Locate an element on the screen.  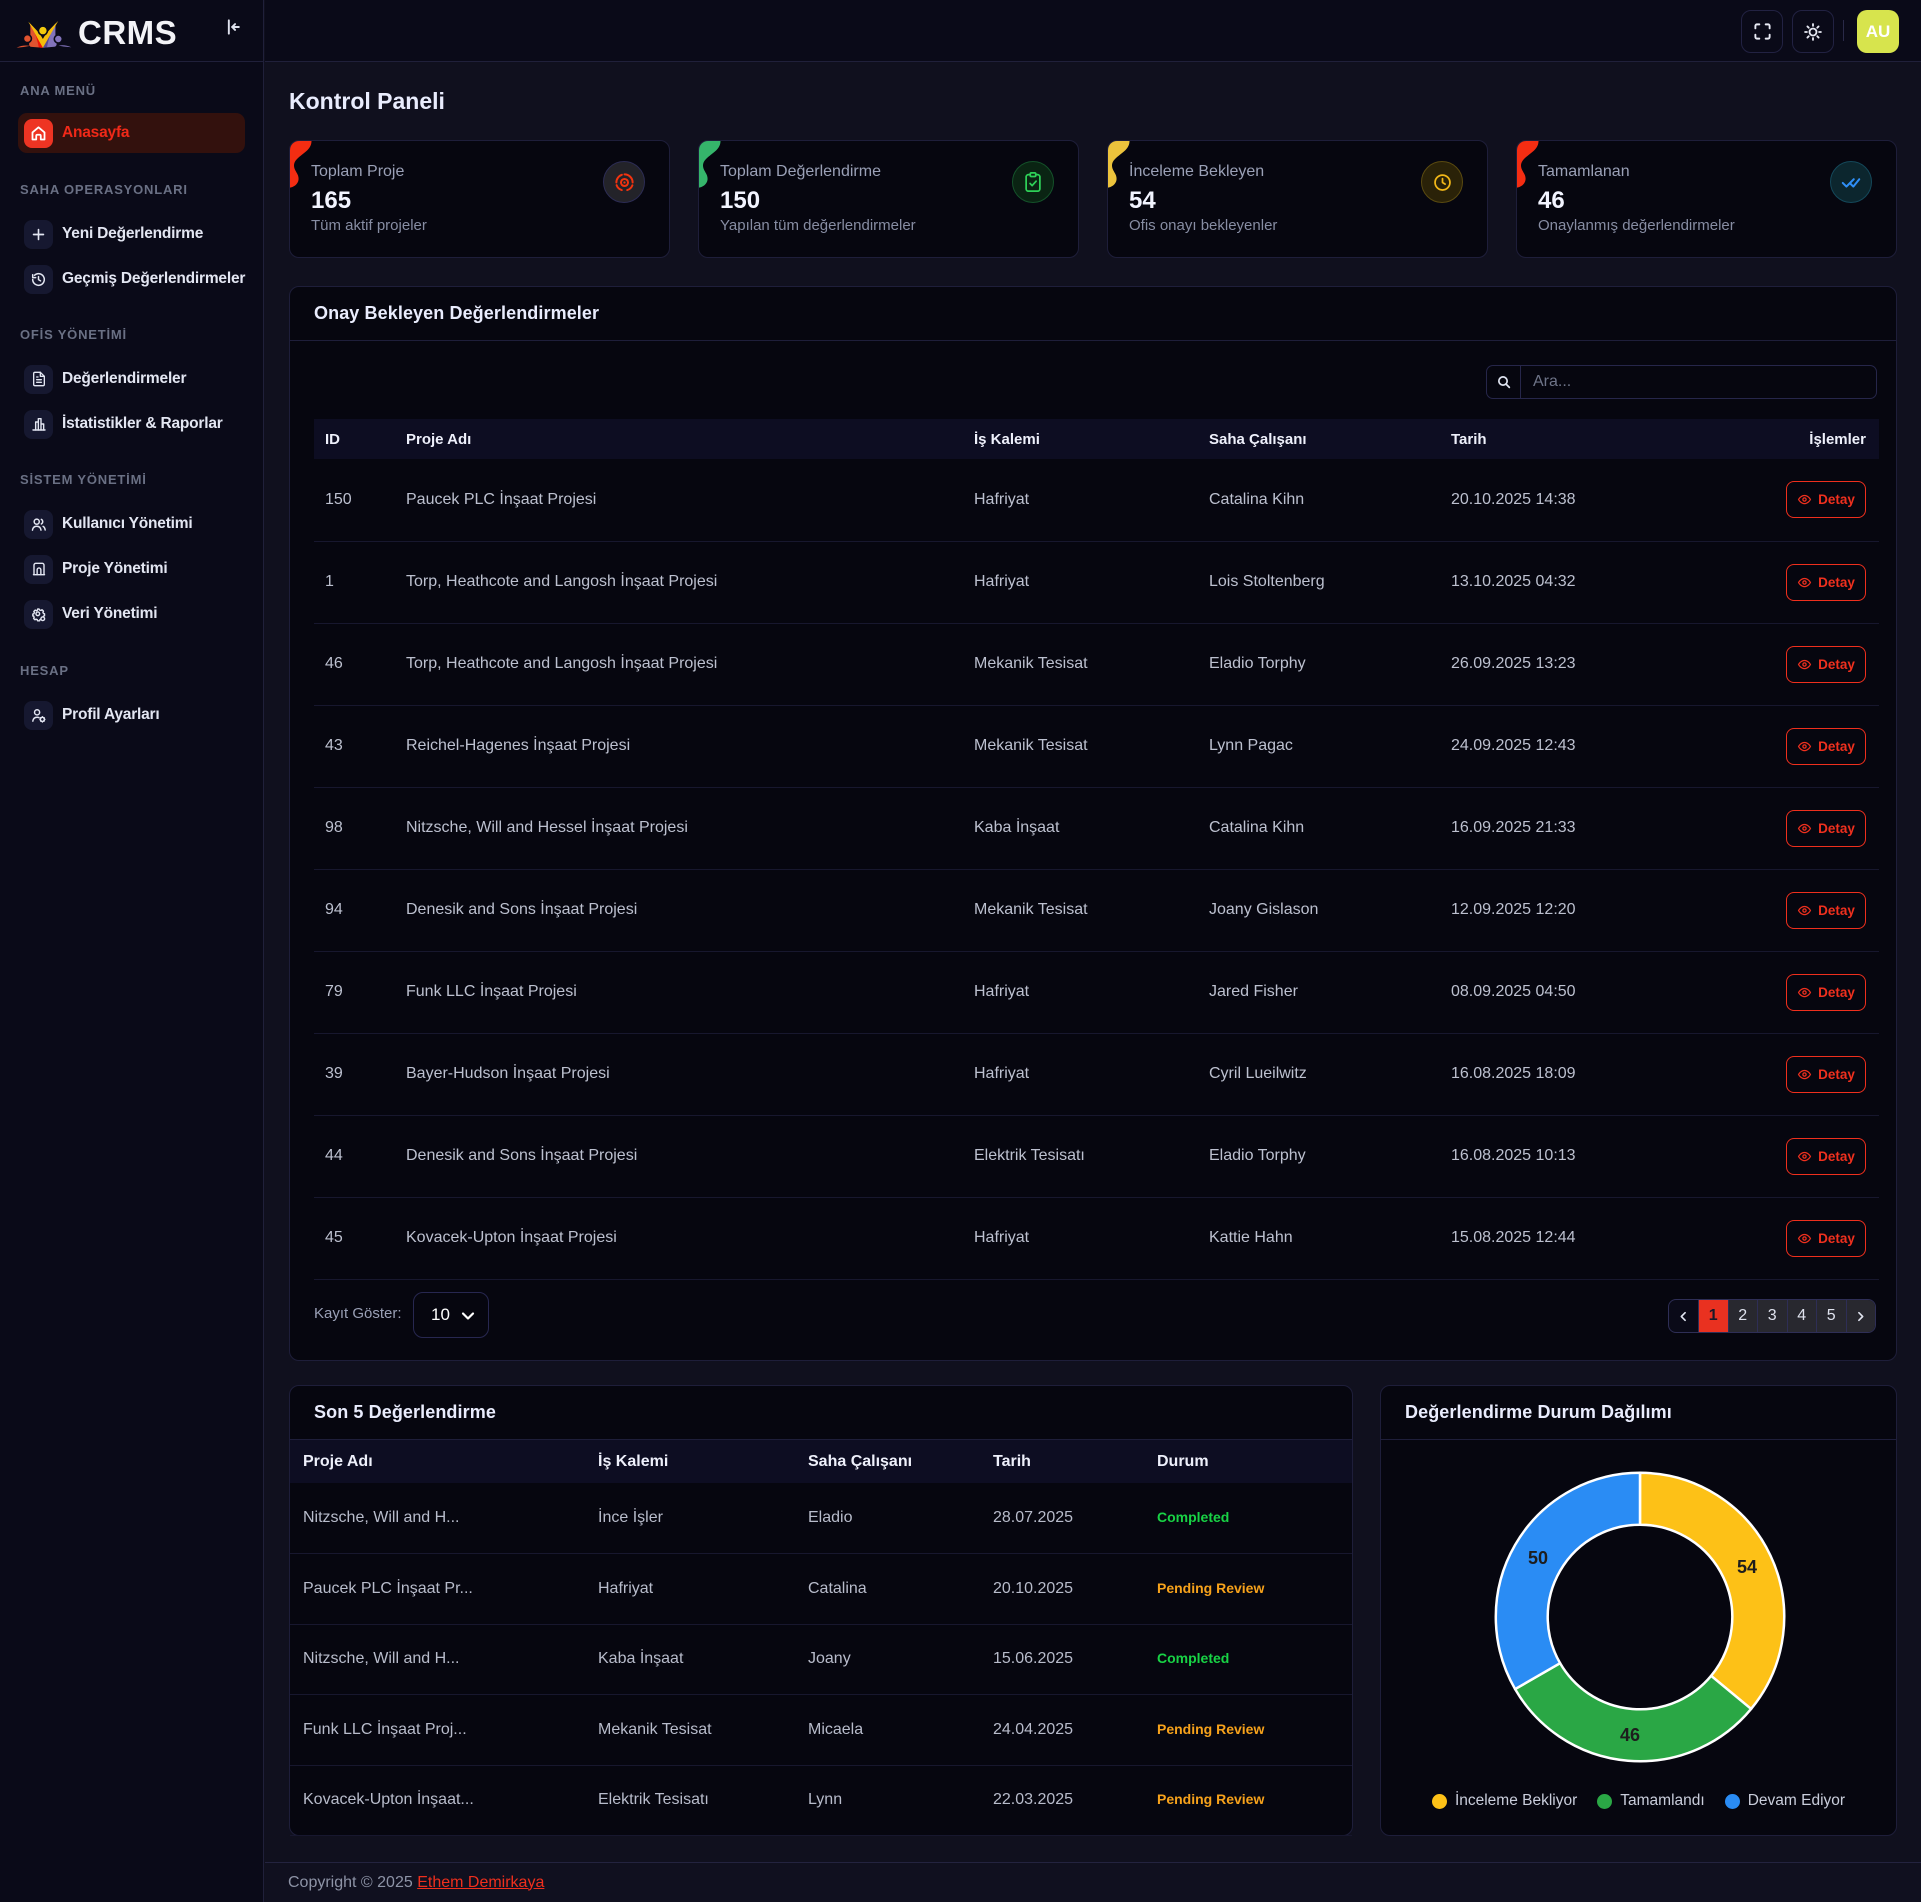
svg-text: 50 is located at coordinates (1538, 1558).